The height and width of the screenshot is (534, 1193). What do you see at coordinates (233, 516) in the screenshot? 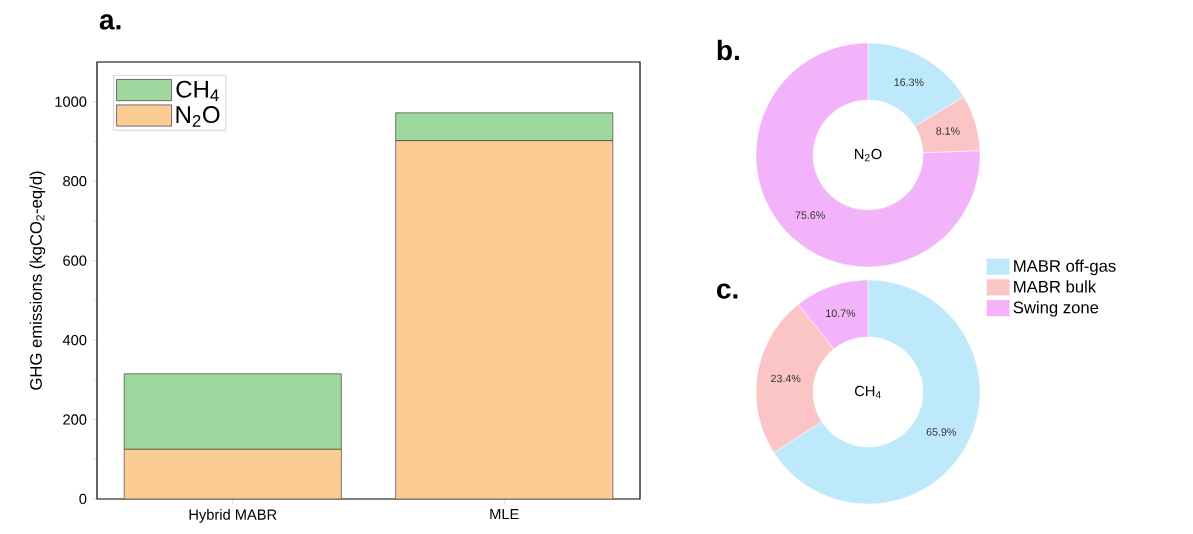
I see `x-tick-label: Hybrid MABR` at bounding box center [233, 516].